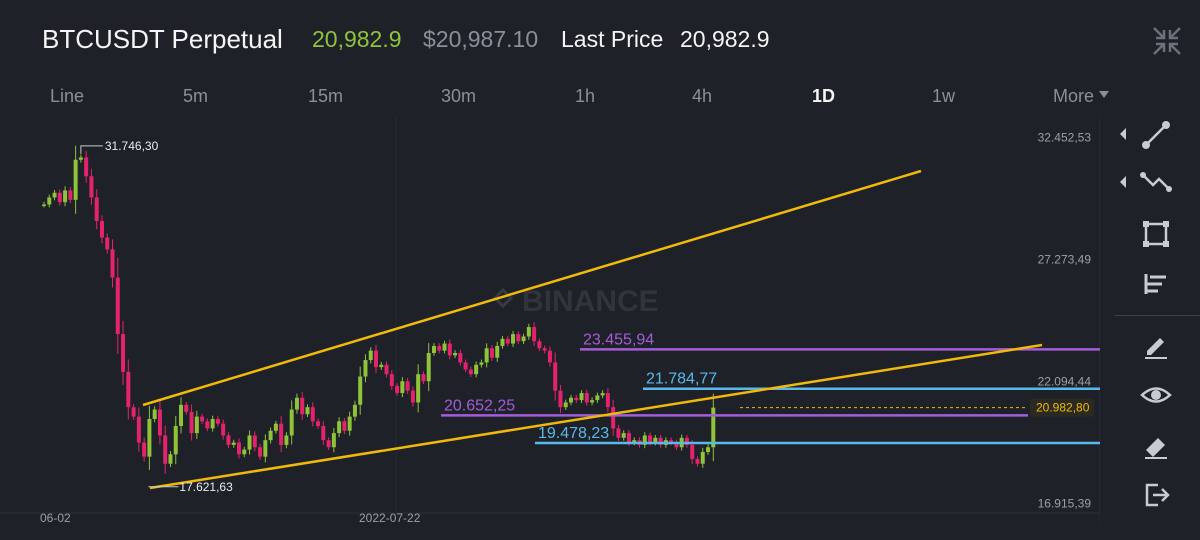 This screenshot has width=1200, height=540. I want to click on interval-1d: 1D, so click(824, 96).